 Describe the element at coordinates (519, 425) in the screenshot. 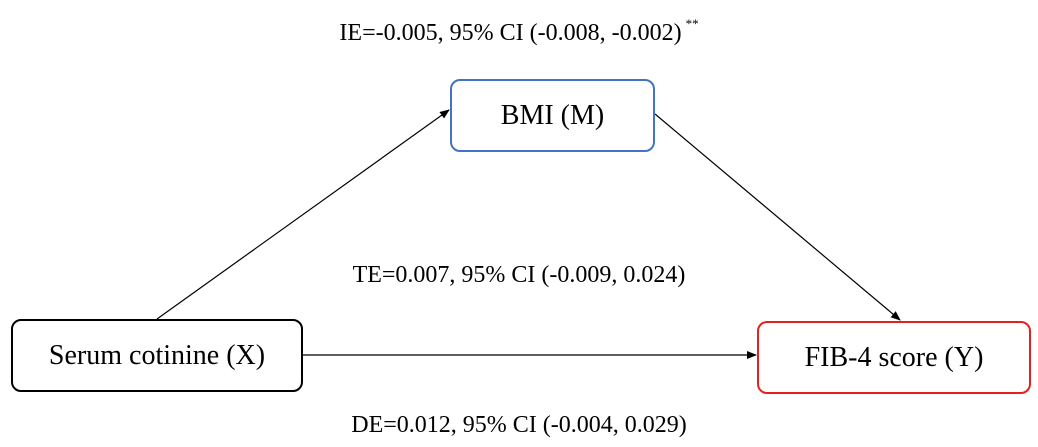

I see `direct-effect-label: DE=0.012, 95% CI (-0.004, 0.029)` at that location.